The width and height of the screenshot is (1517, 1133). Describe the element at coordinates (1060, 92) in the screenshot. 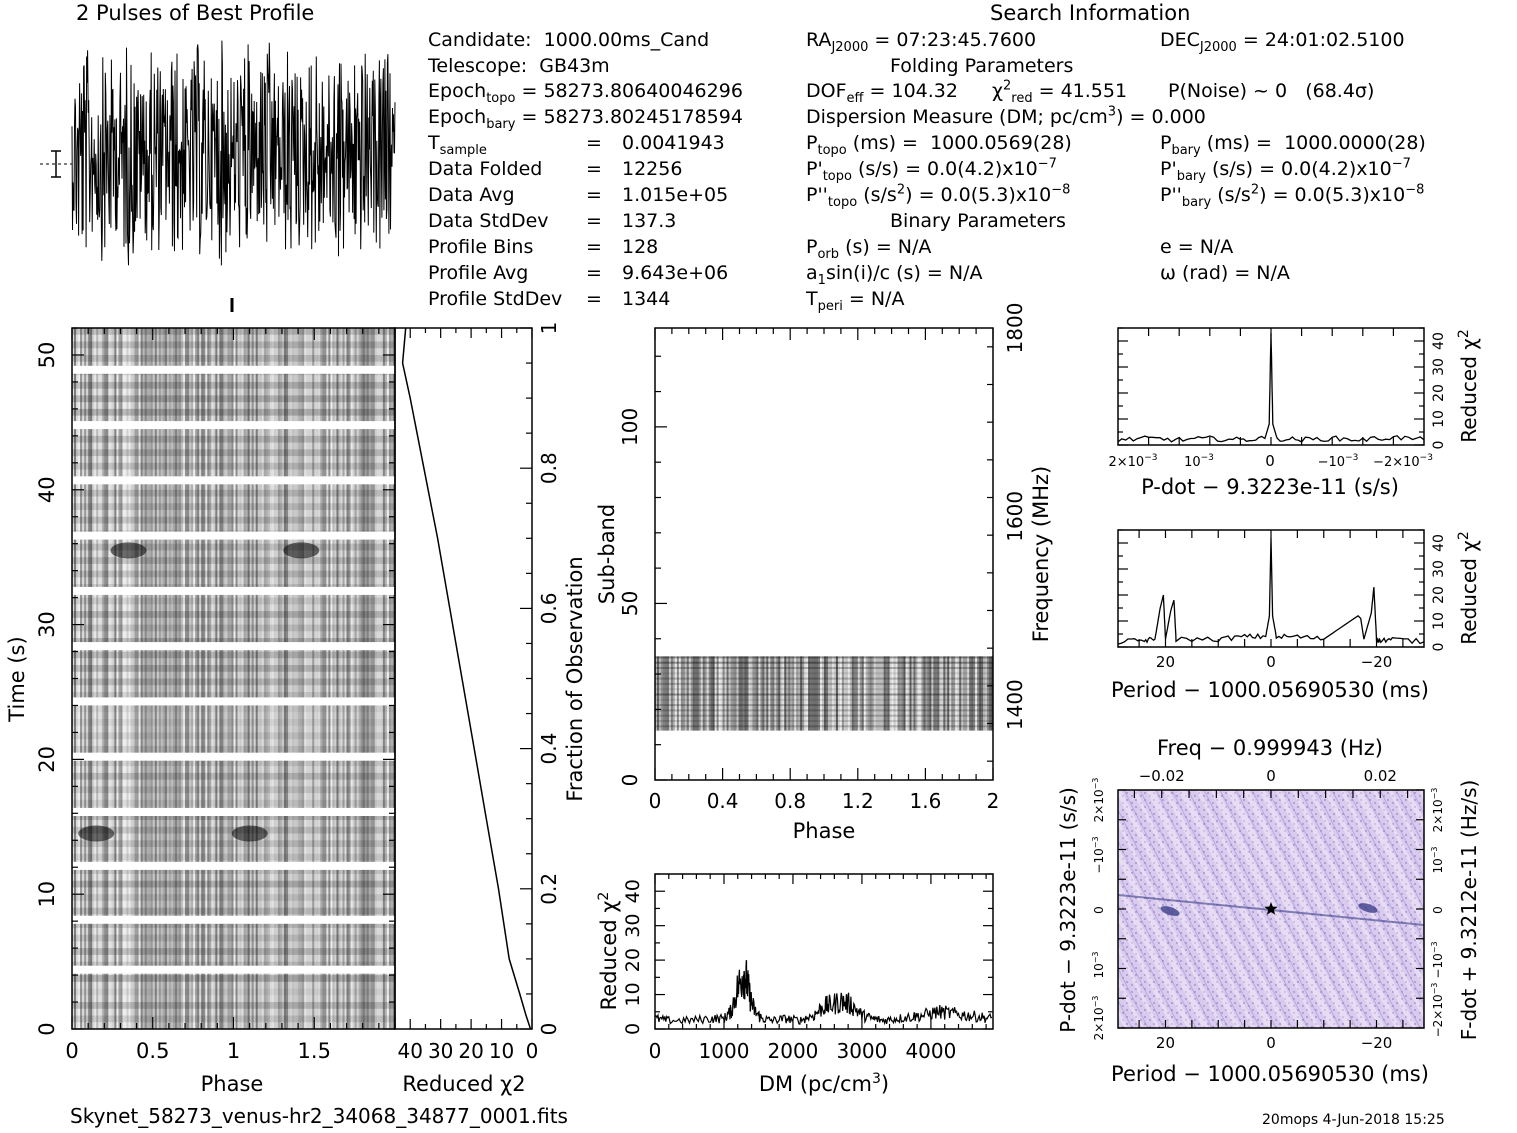

I see `chi2red-row: χ2red = 41.551` at that location.